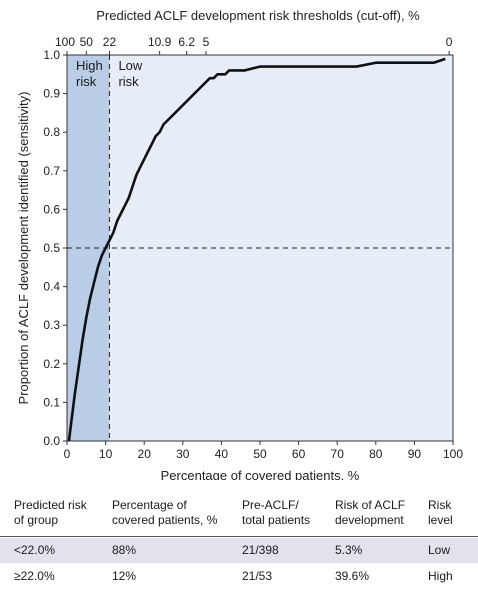  What do you see at coordinates (51, 94) in the screenshot?
I see `y-tick-label: 0.9` at bounding box center [51, 94].